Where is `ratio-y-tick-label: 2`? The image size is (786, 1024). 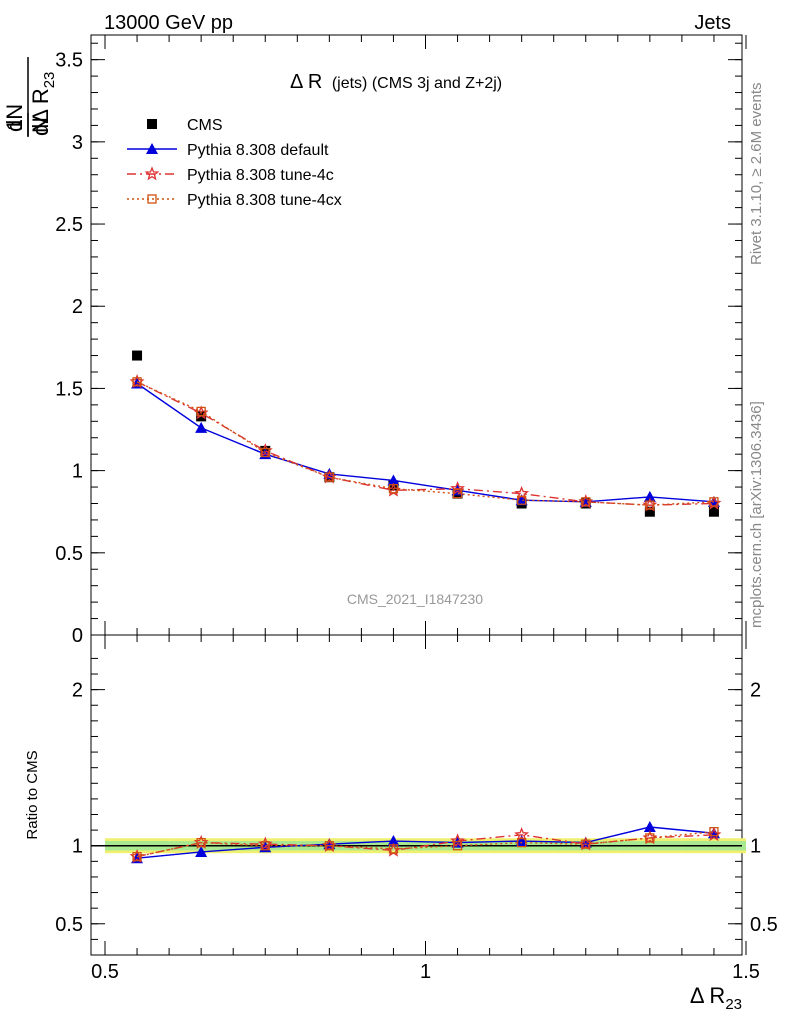
ratio-y-tick-label: 2 is located at coordinates (77, 691).